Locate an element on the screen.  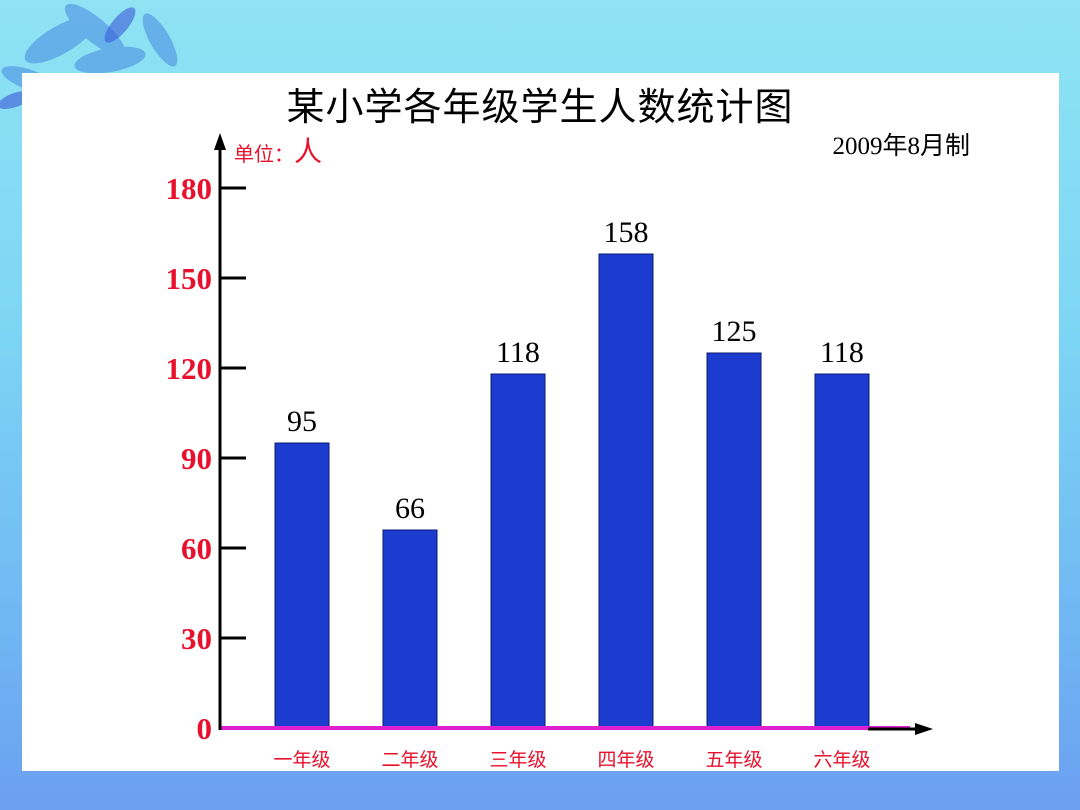
y-tick-label: 30 is located at coordinates (196, 638).